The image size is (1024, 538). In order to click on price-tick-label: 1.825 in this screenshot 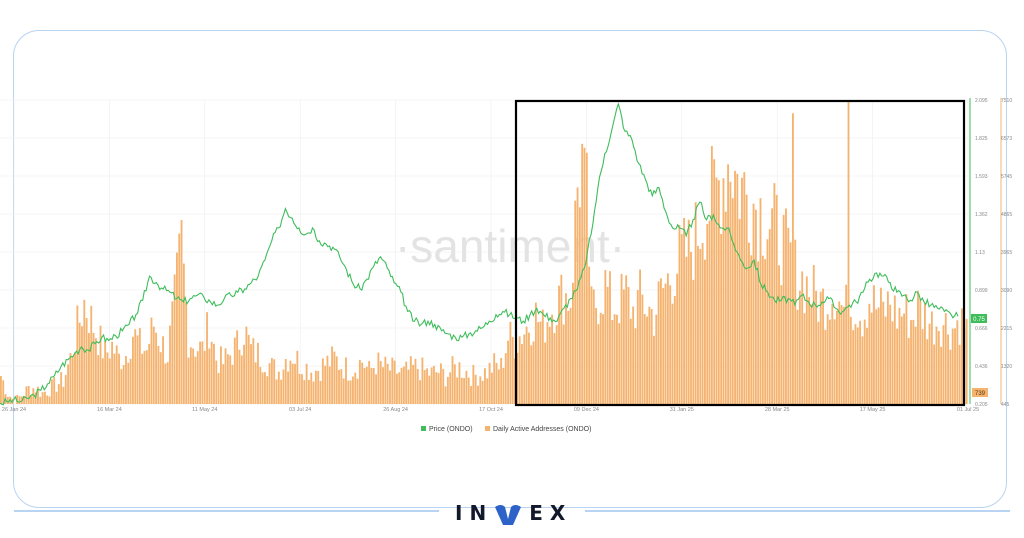, I will do `click(981, 139)`.